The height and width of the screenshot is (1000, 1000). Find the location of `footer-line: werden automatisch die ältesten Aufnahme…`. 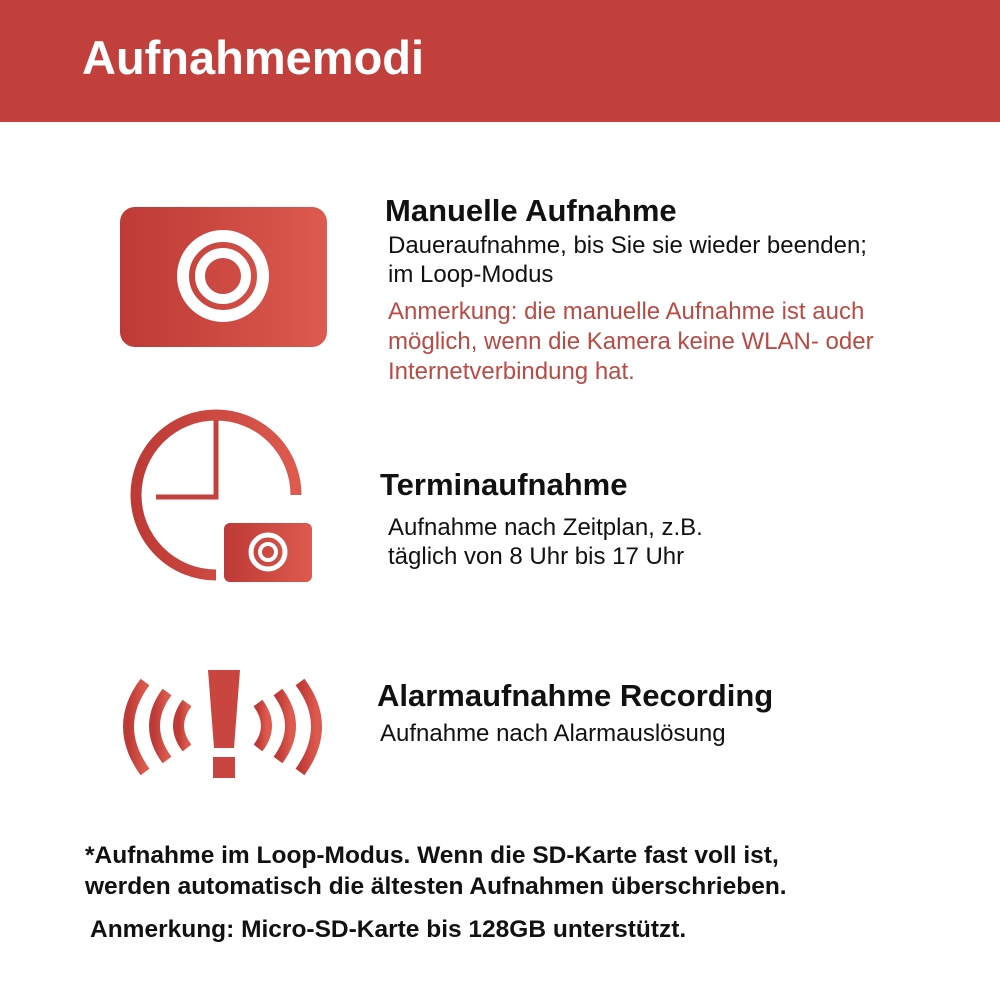

footer-line: werden automatisch die ältesten Aufnahme… is located at coordinates (436, 886).